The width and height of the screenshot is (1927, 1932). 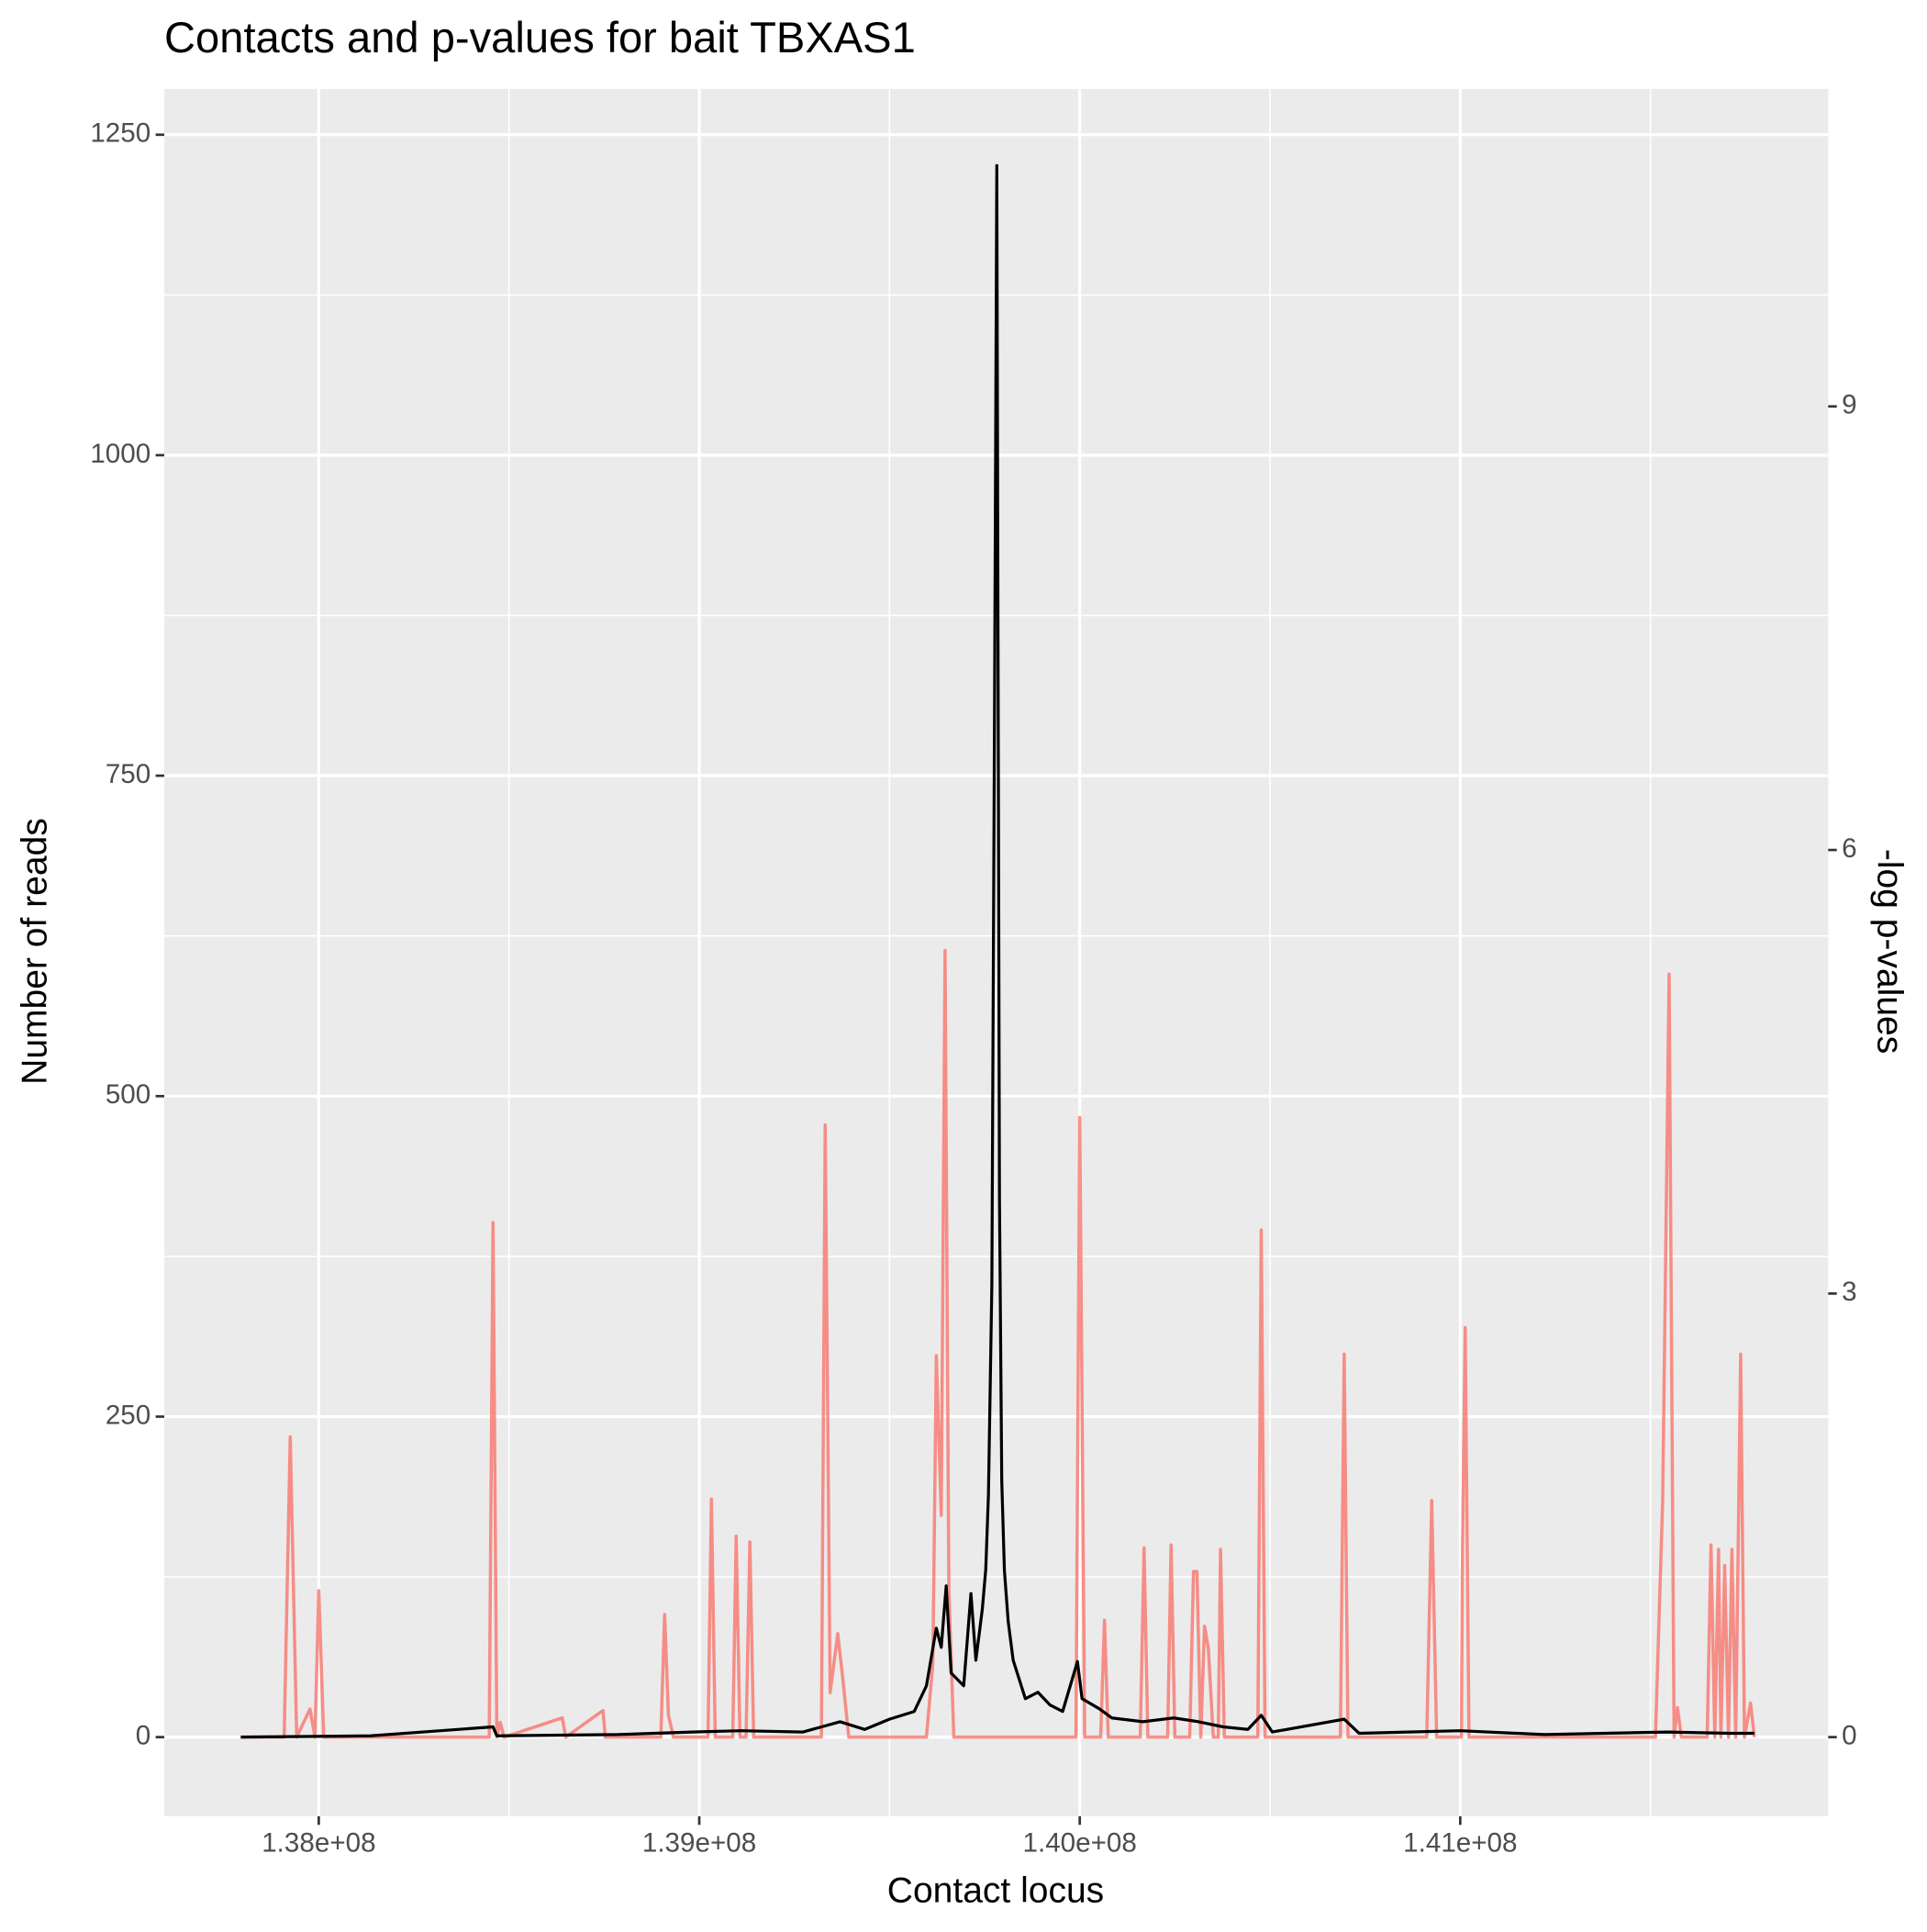 I want to click on y2-tick-label: 0, so click(x=1849, y=1735).